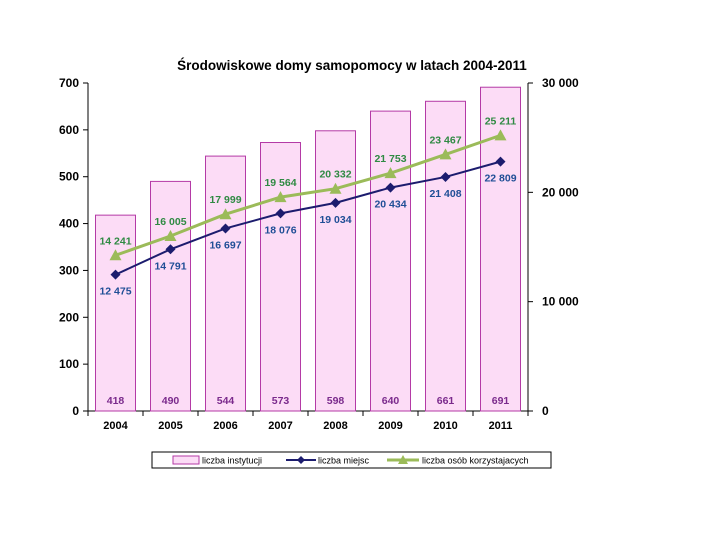 This screenshot has height=540, width=720. I want to click on point-label-miejsc: 14 791, so click(170, 266).